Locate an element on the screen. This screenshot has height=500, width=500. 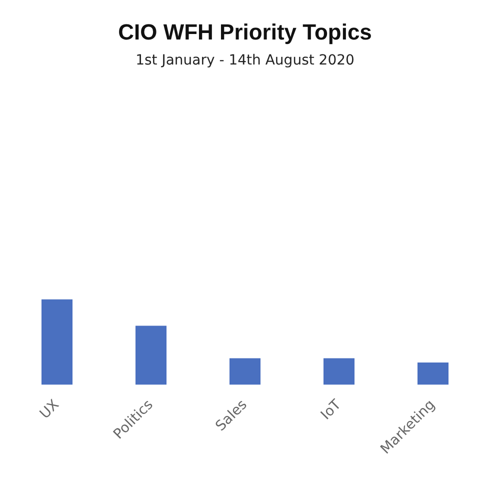
chart-subtitle: 1st January - 14th August 2020 is located at coordinates (245, 60).